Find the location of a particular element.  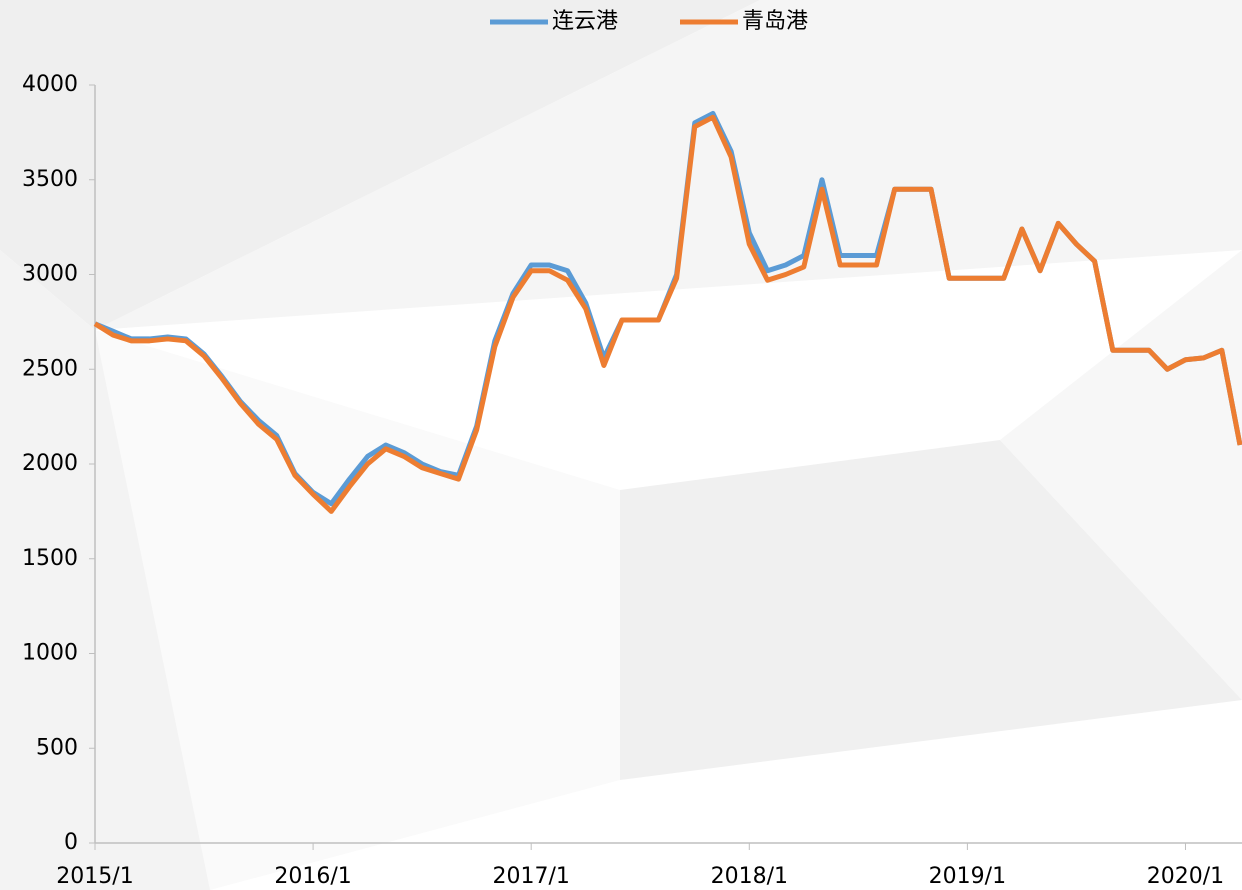

x-tick-label: 2018/1 is located at coordinates (749, 876).